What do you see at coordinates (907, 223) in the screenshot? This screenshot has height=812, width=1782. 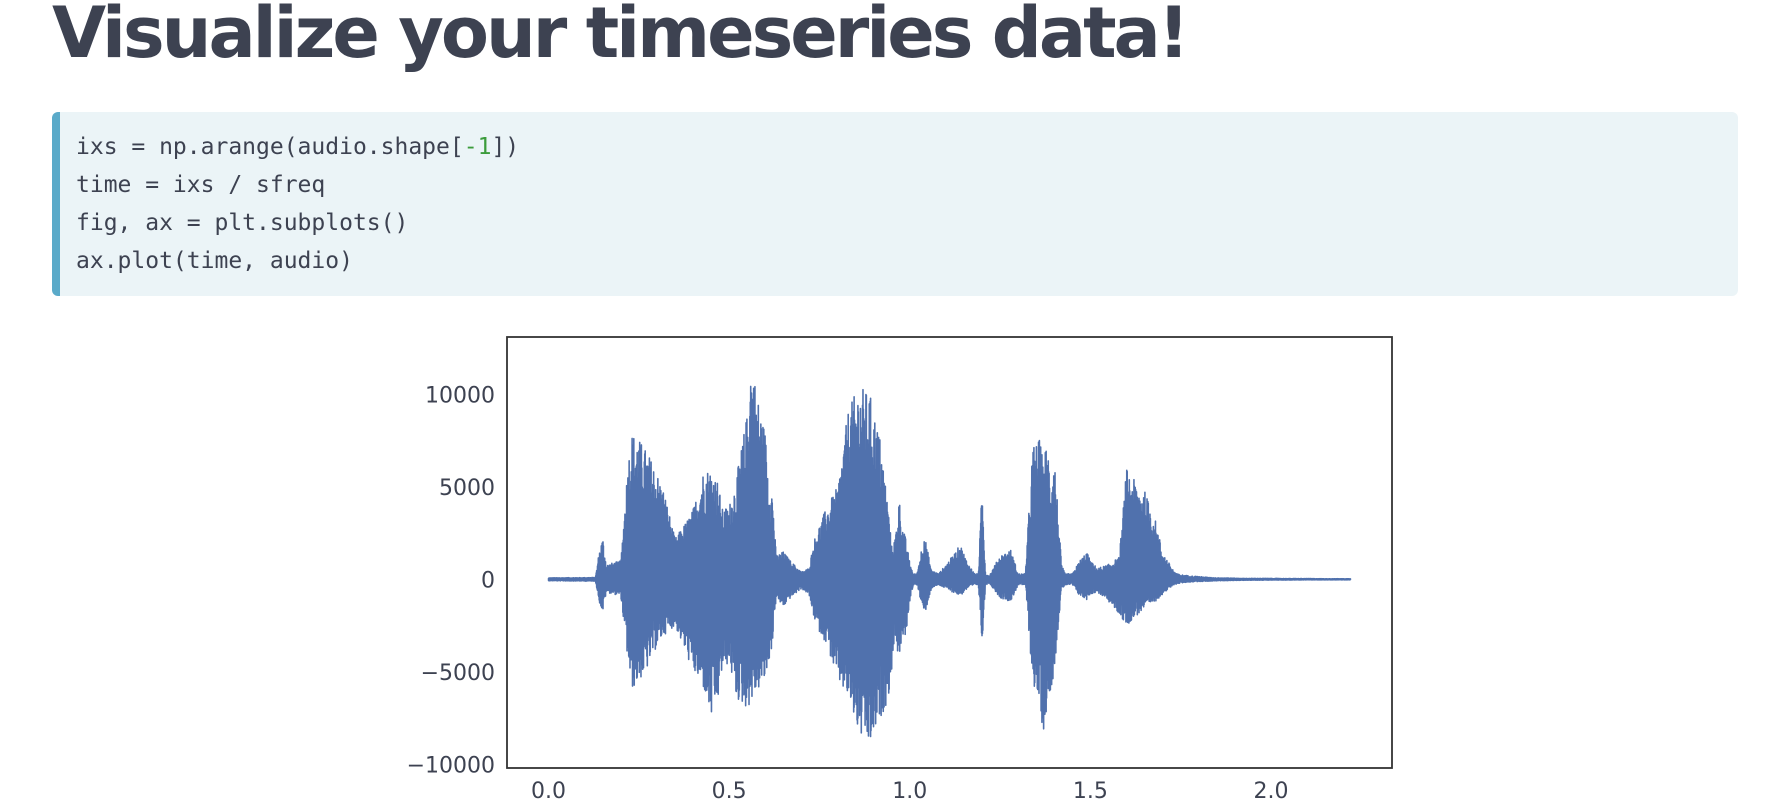 I see `code-line: fig, ax = plt.subplots()` at bounding box center [907, 223].